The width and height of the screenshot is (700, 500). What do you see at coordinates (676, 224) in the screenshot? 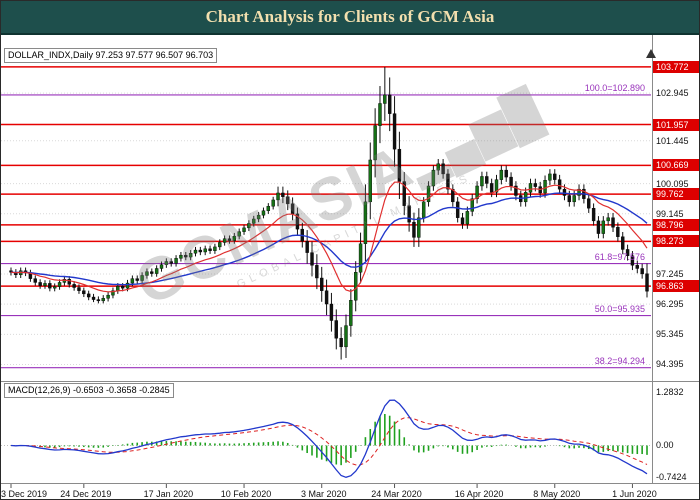
I see `price-level-badge: 98.796` at bounding box center [676, 224].